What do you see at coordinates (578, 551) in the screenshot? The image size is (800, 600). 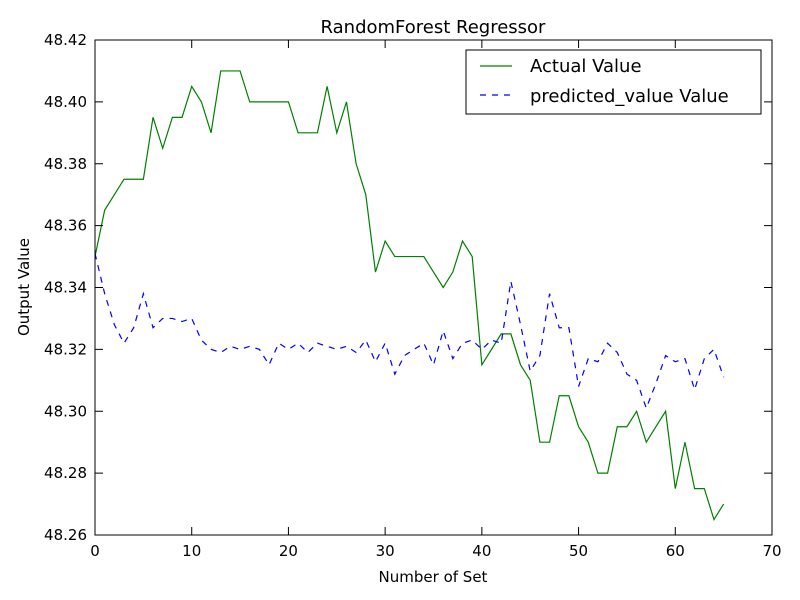 I see `x-tick-label: 50` at bounding box center [578, 551].